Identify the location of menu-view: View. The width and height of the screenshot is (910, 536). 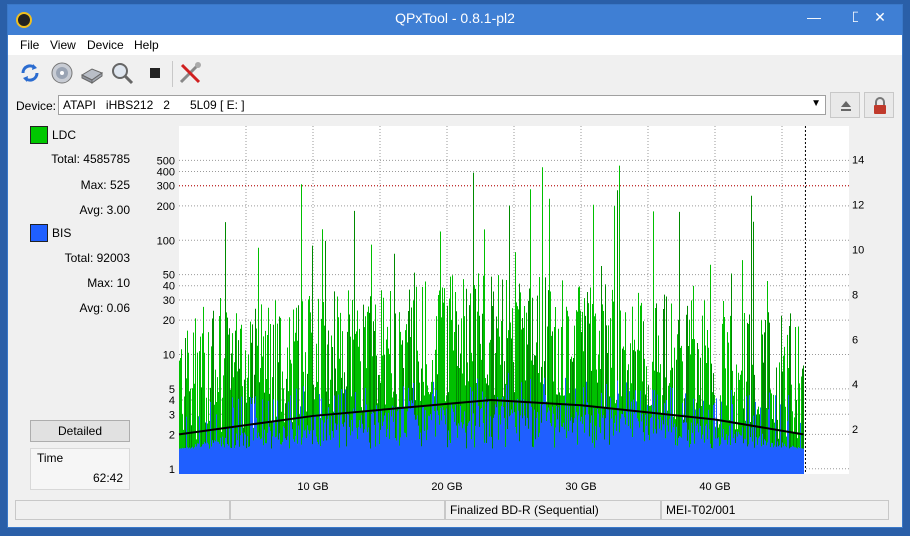
(63, 45).